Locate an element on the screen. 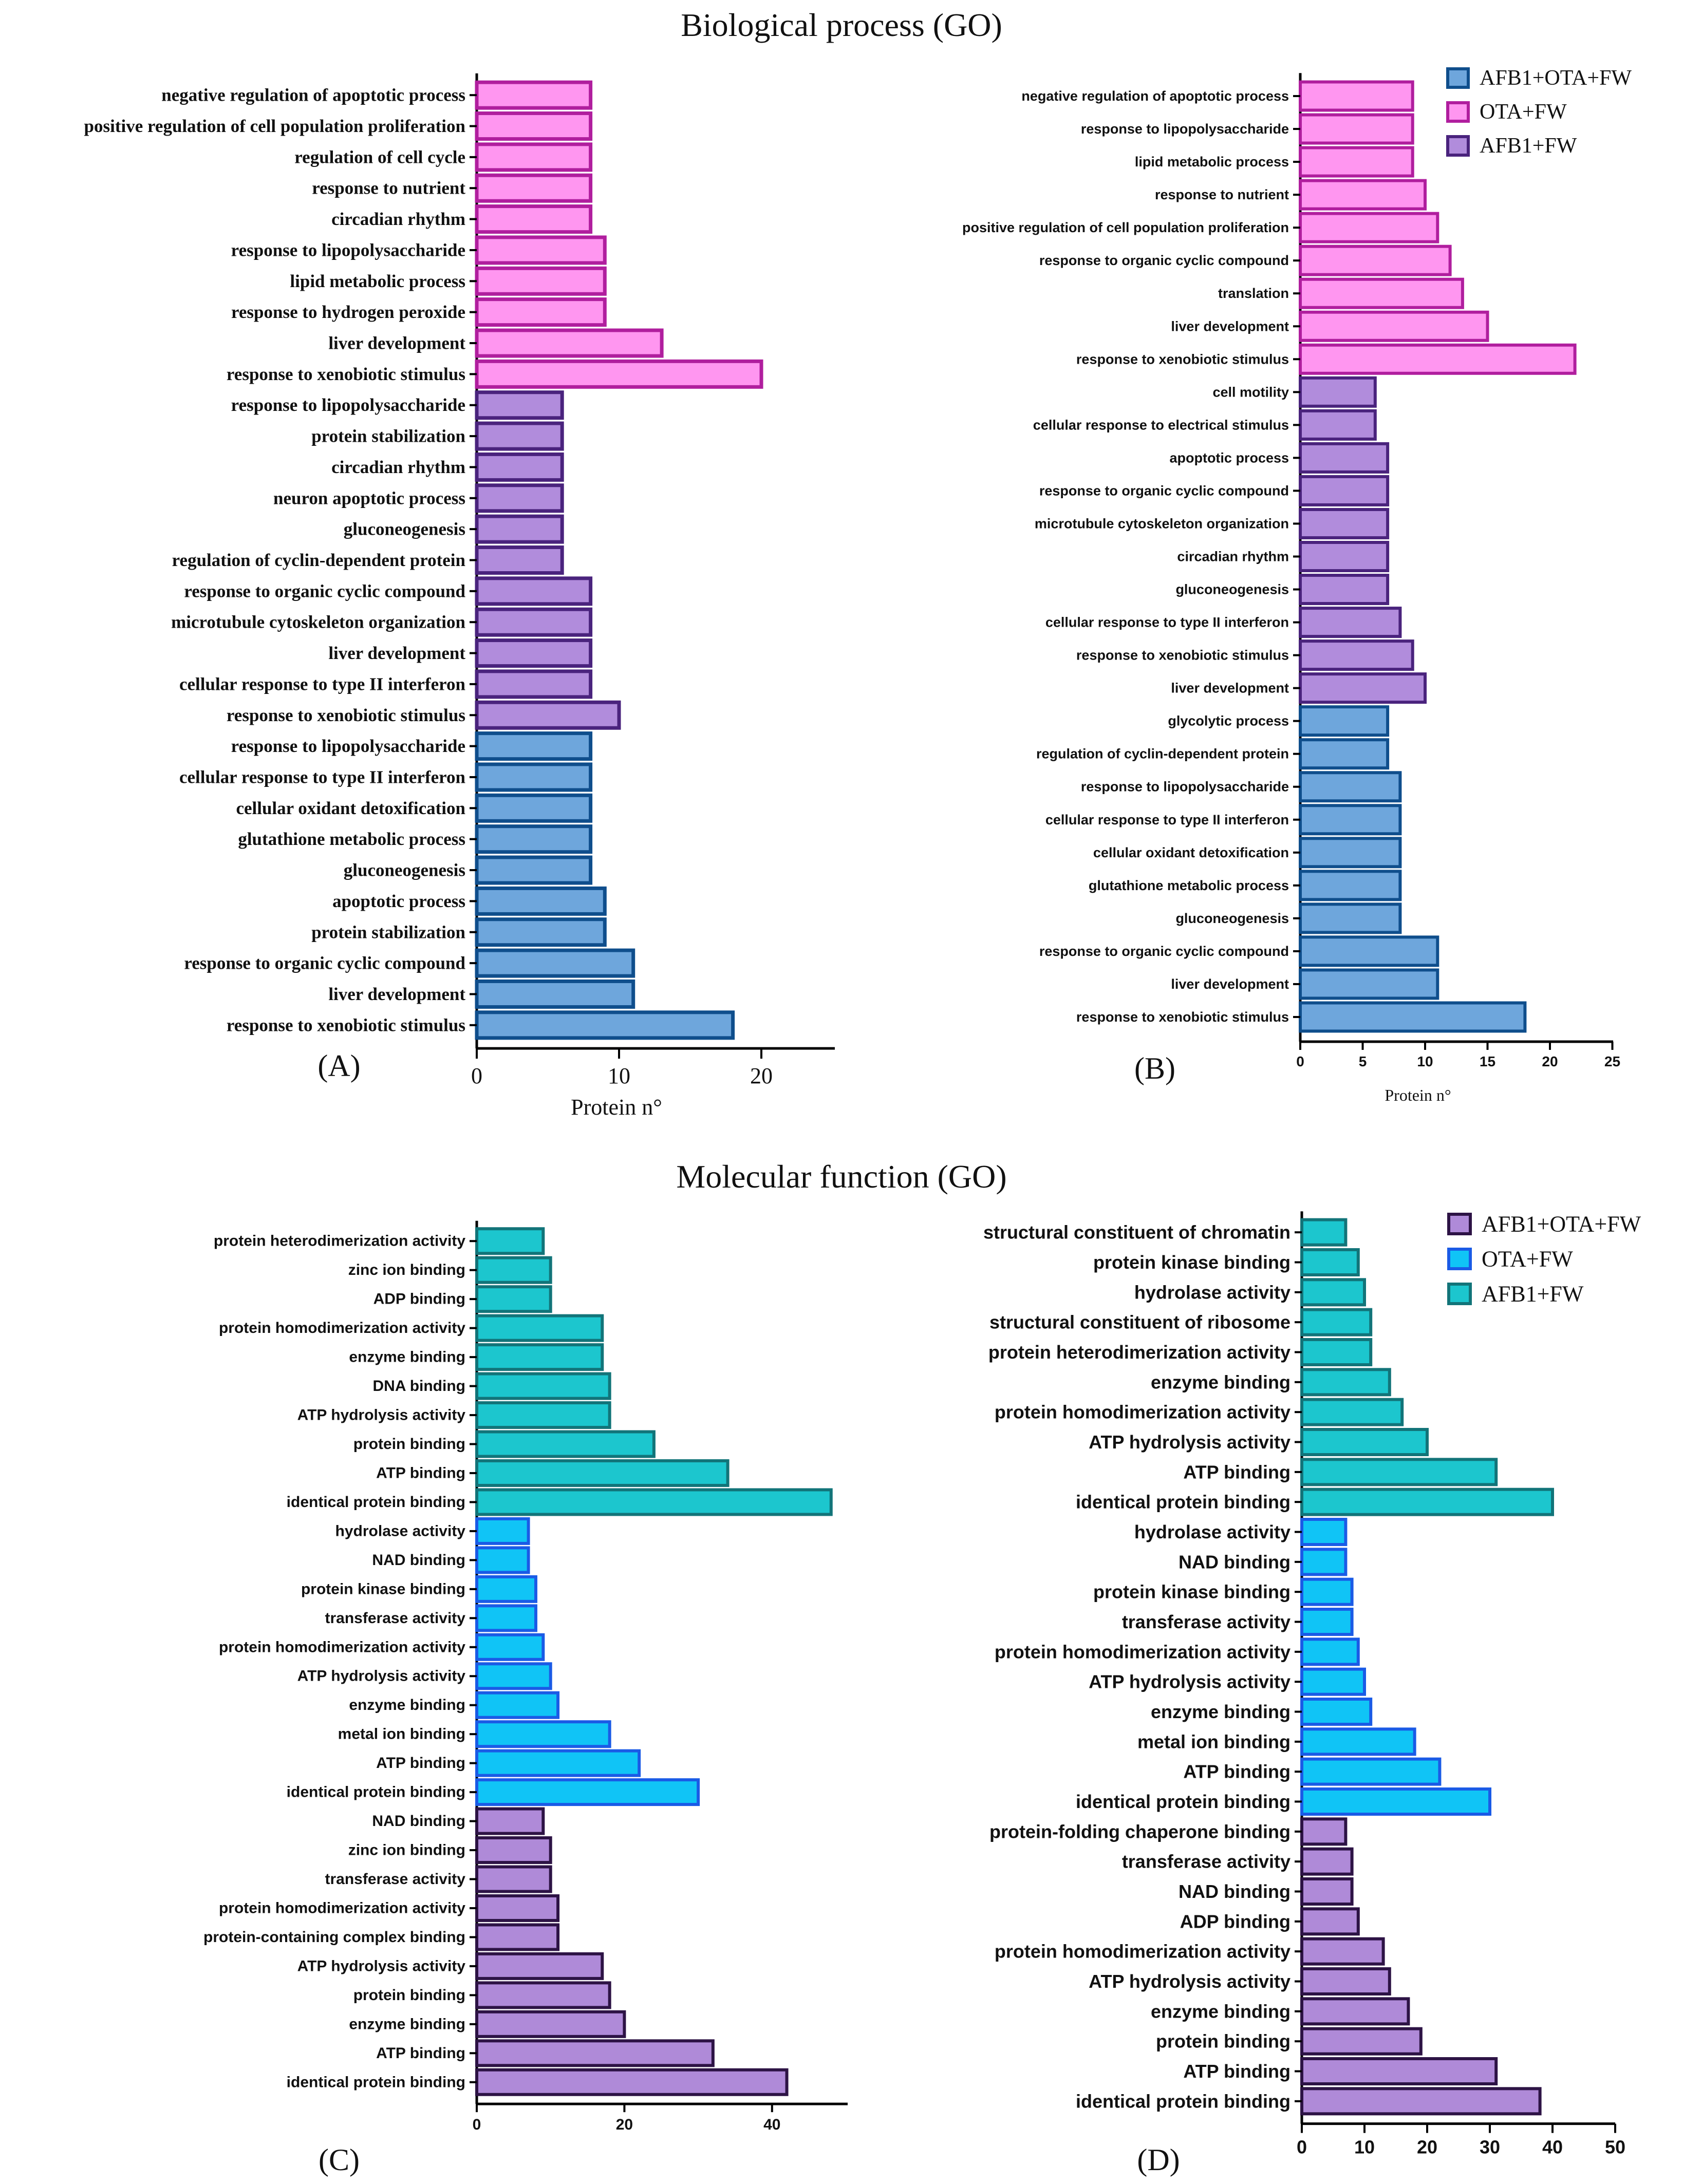  x-tick-label: 40 is located at coordinates (1552, 2147).